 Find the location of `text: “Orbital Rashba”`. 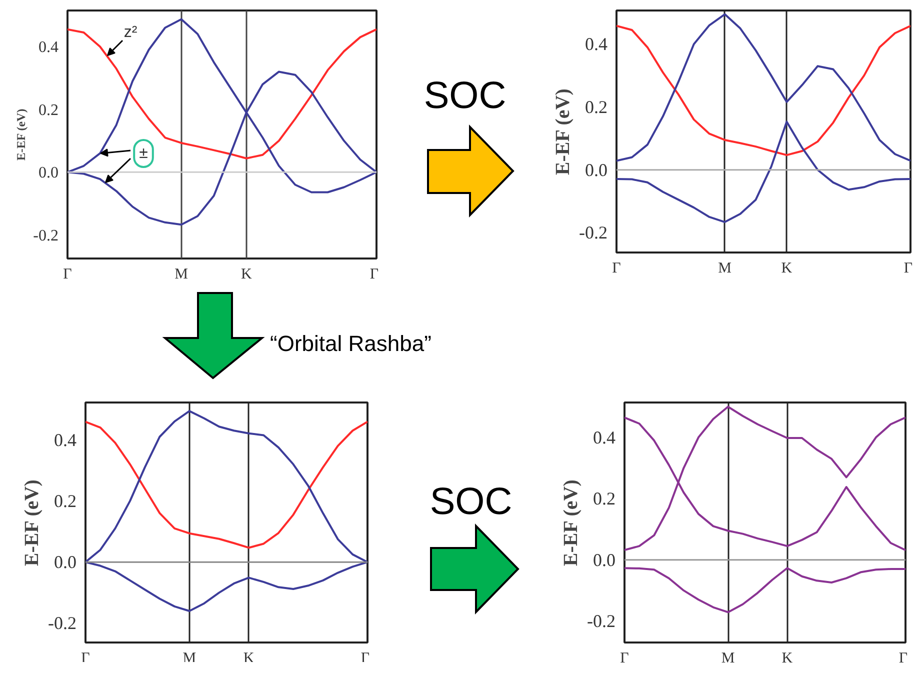

text: “Orbital Rashba” is located at coordinates (351, 343).